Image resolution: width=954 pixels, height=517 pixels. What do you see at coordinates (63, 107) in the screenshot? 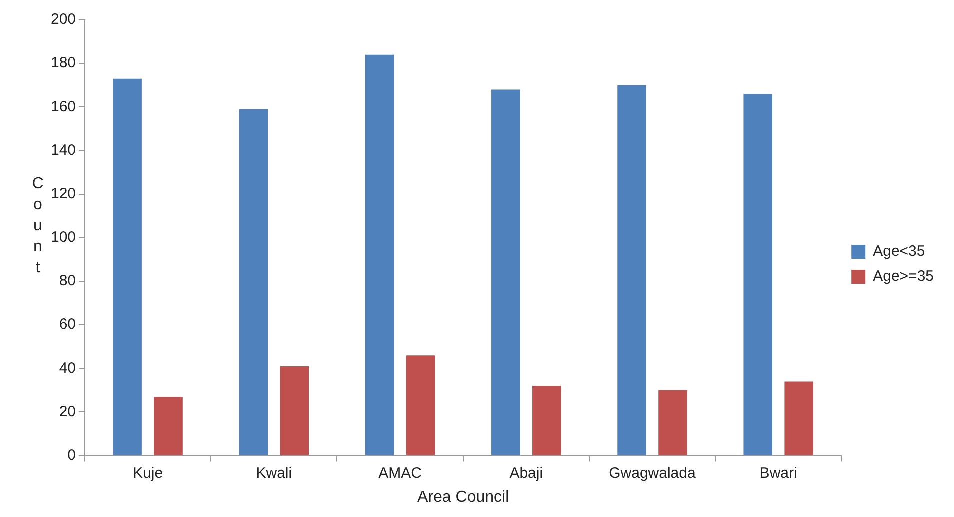
I see `y-tick-label: 160` at bounding box center [63, 107].